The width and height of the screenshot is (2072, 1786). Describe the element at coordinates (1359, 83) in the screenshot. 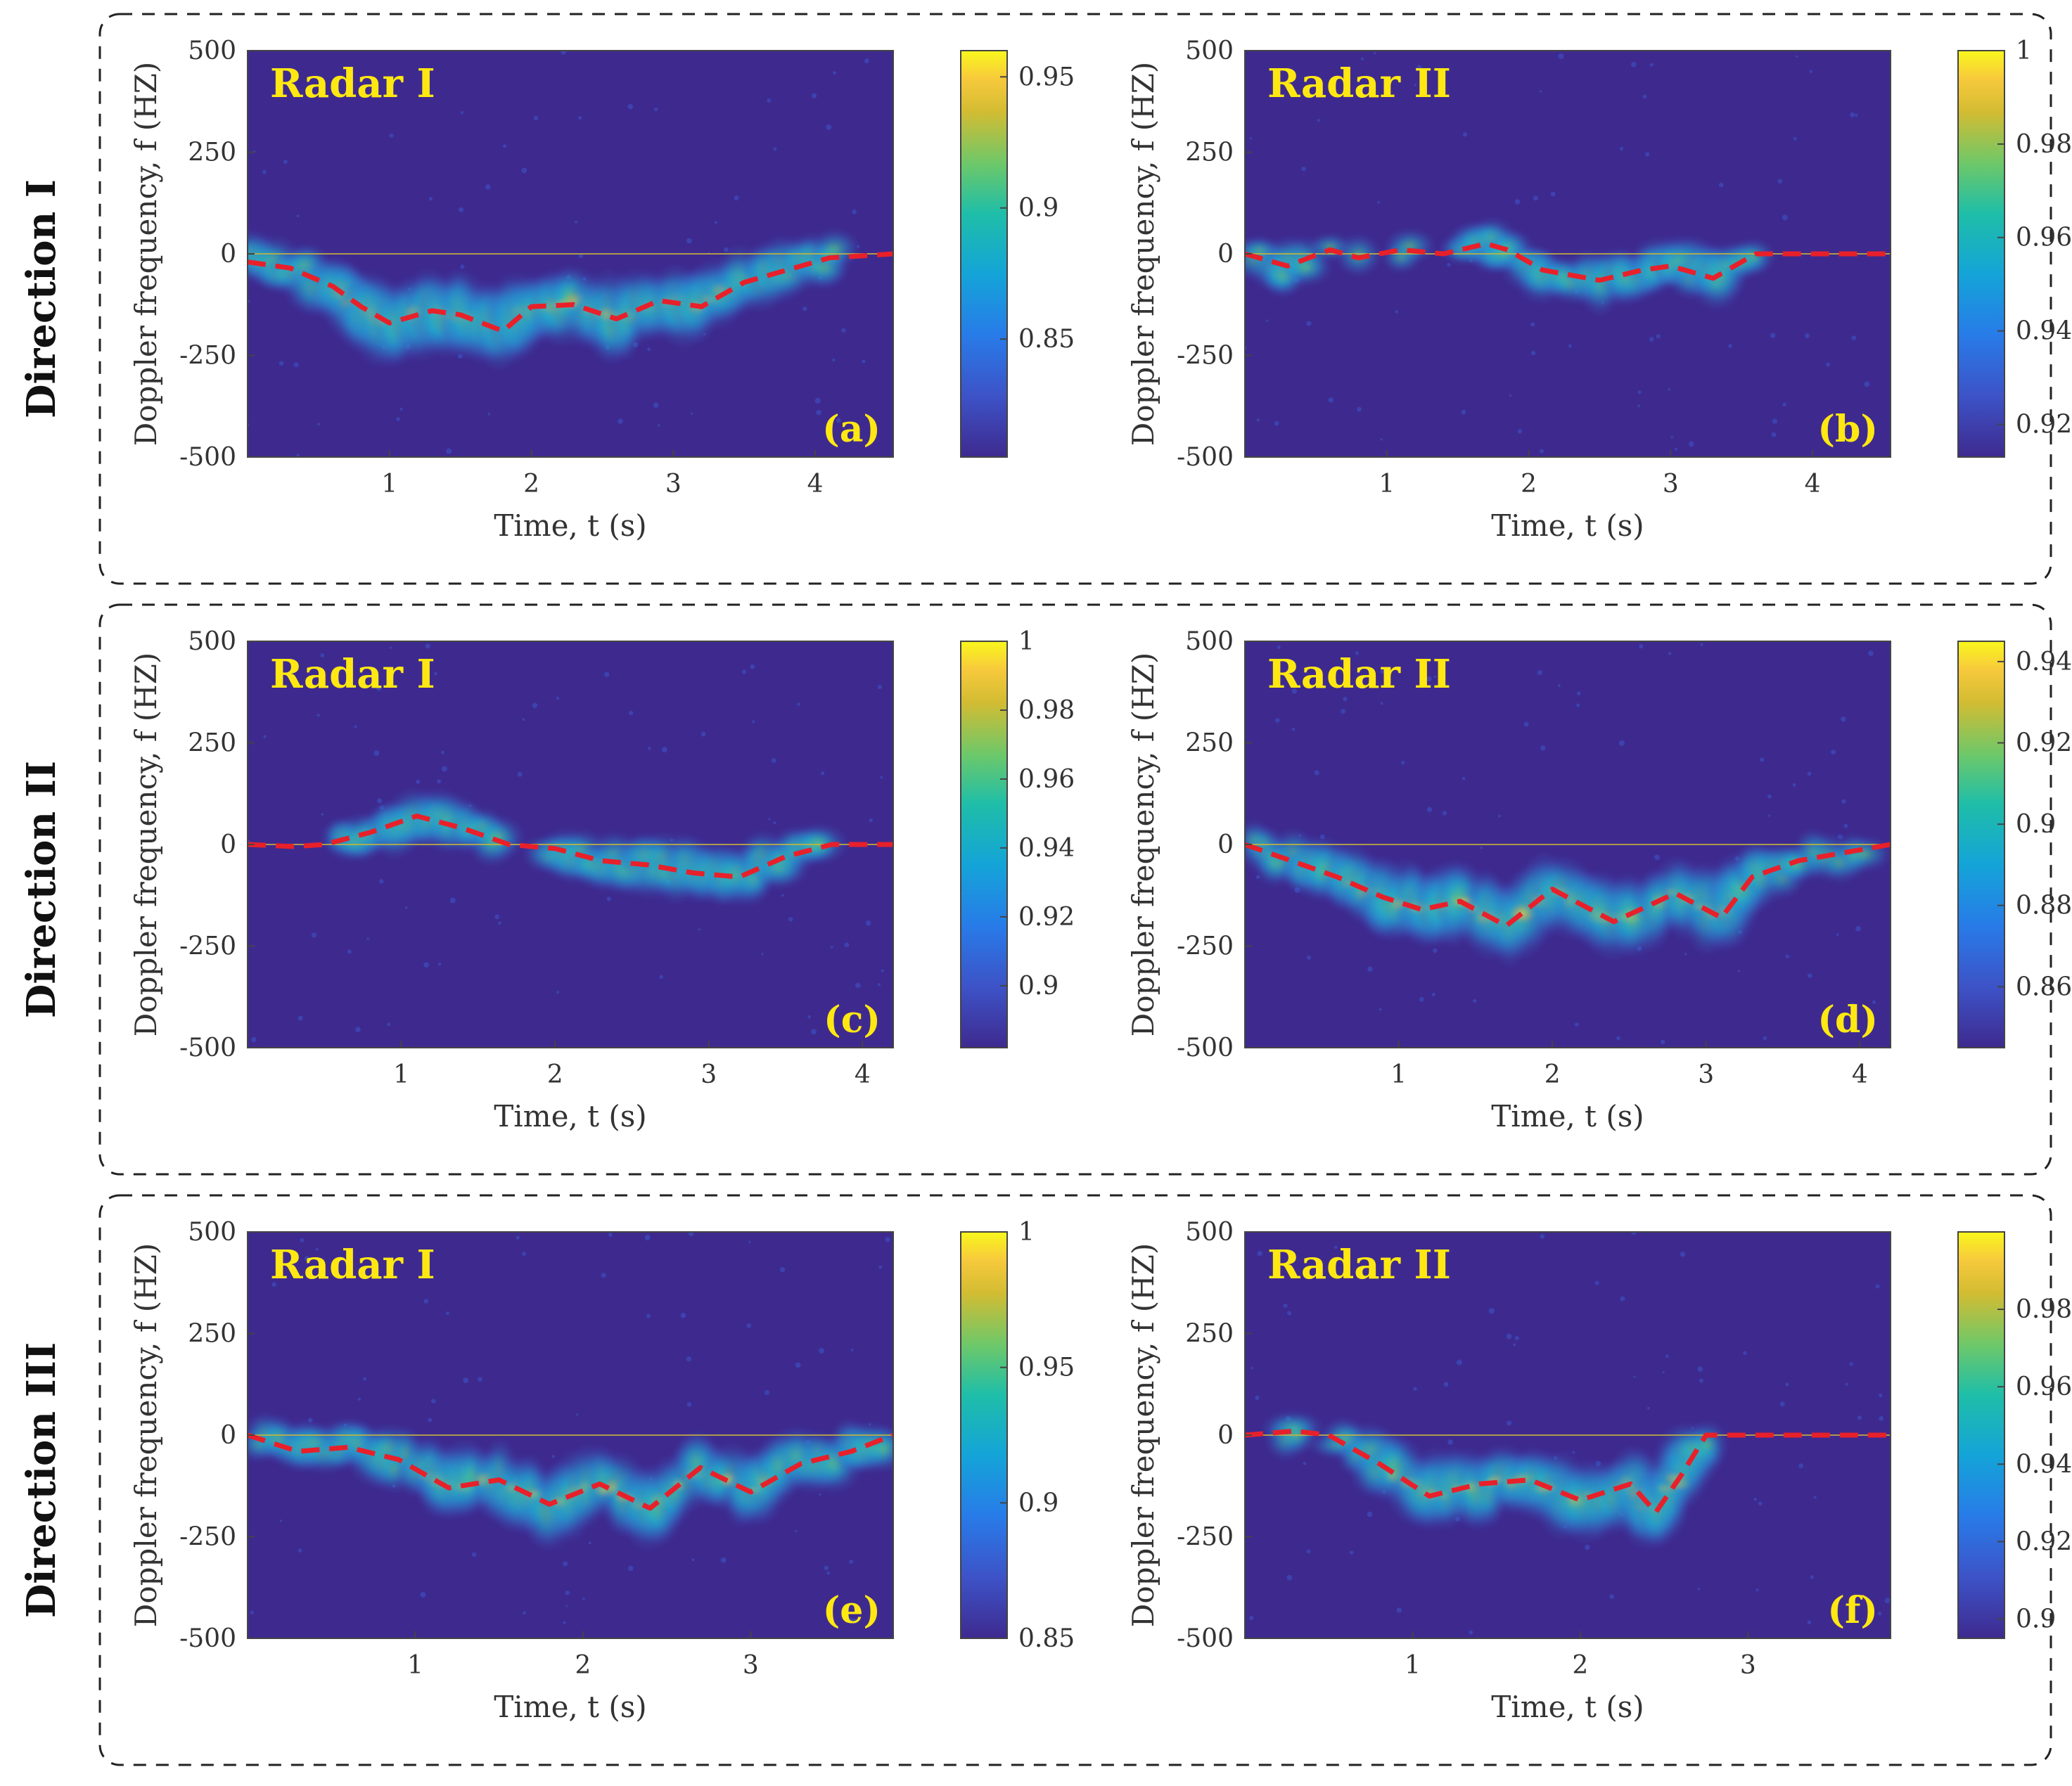

I see `panel-title: Radar II` at that location.